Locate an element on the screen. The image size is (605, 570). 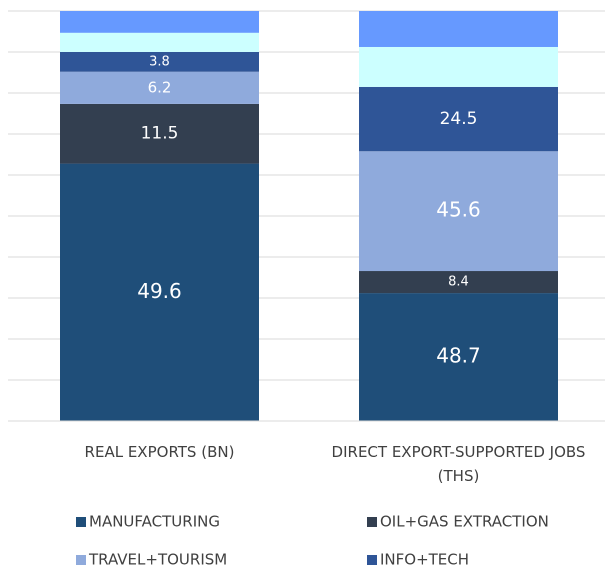
data-label: 8.4 is located at coordinates (458, 282).